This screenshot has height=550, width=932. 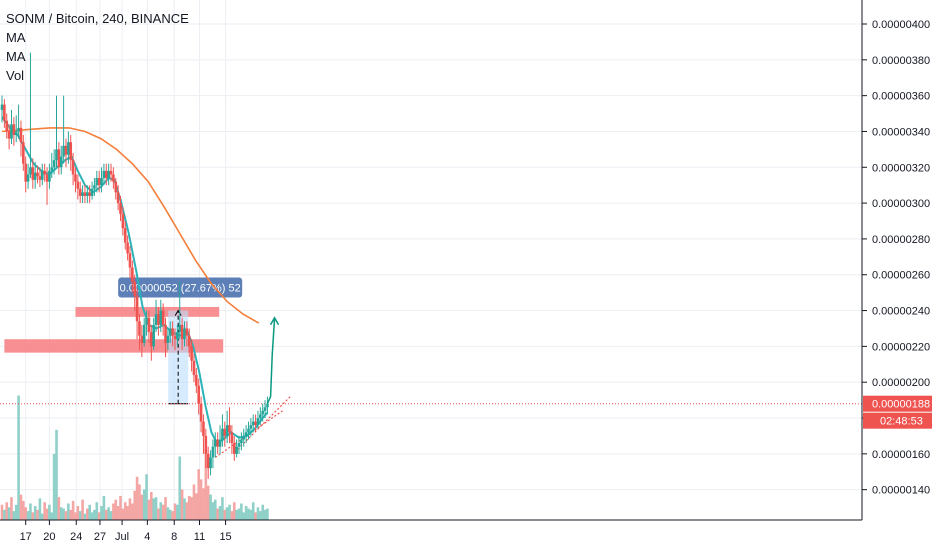 What do you see at coordinates (100, 537) in the screenshot?
I see `time-tick-label: 27` at bounding box center [100, 537].